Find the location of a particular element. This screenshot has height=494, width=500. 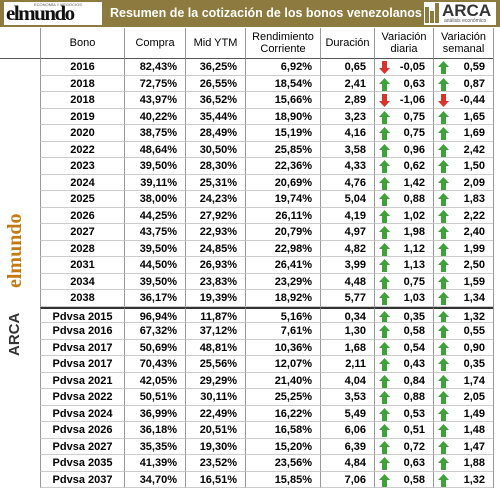

cell-text: 2018 is located at coordinates (82, 100).